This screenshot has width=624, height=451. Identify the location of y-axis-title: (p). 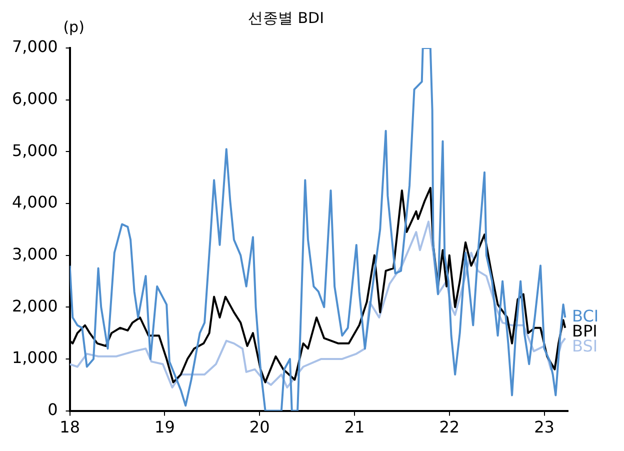
(73, 27).